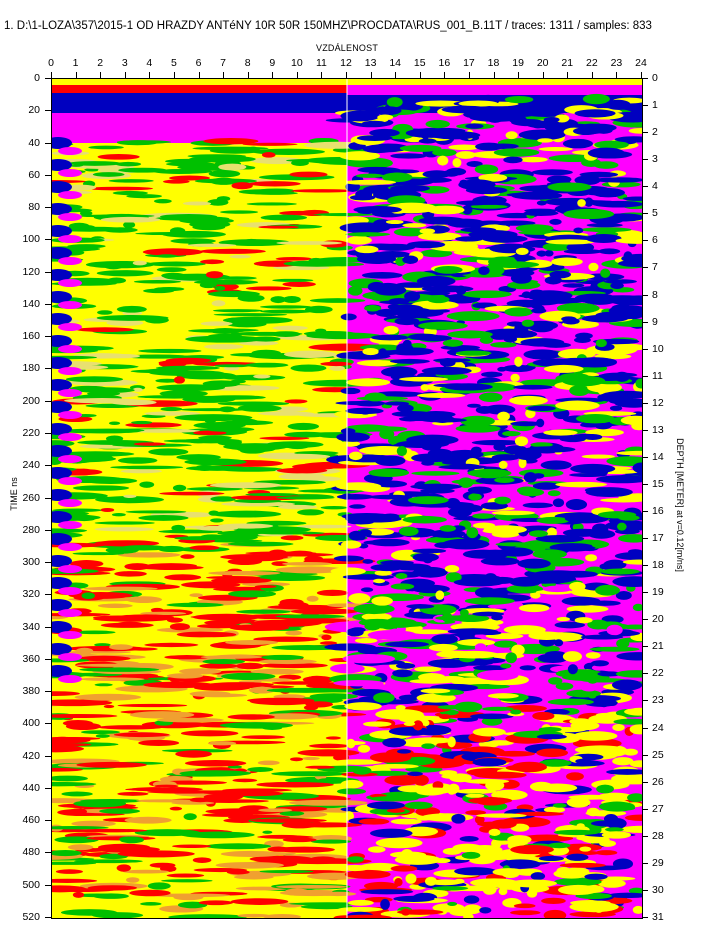  What do you see at coordinates (655, 132) in the screenshot?
I see `depth-tick-label: 2` at bounding box center [655, 132].